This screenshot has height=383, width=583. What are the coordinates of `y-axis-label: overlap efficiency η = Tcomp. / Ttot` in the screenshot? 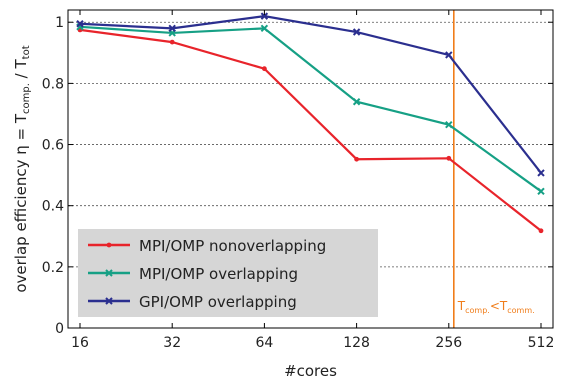 It's located at (22, 168).